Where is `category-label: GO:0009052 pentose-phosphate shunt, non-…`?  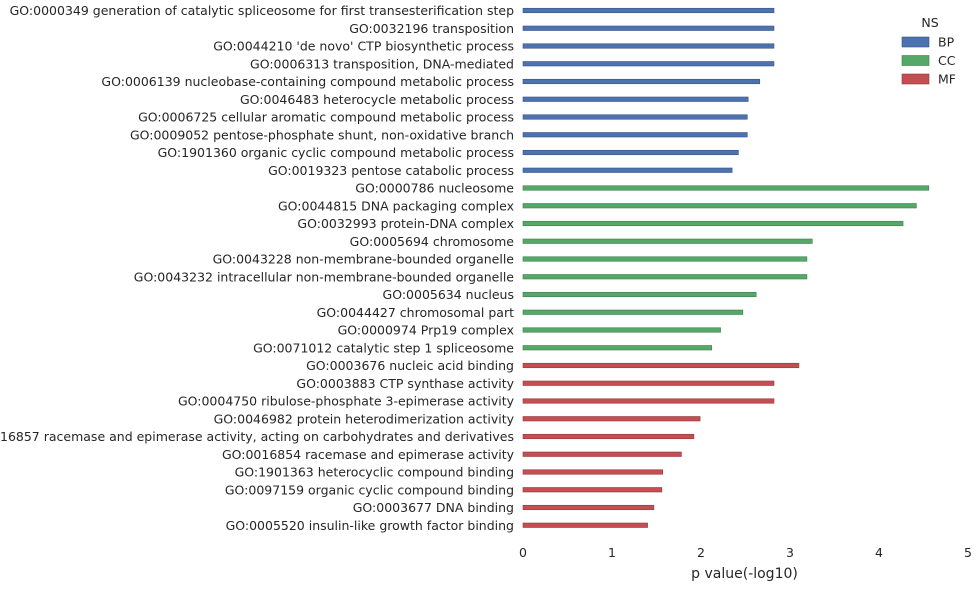 category-label: GO:0009052 pentose-phosphate shunt, non-… is located at coordinates (322, 134).